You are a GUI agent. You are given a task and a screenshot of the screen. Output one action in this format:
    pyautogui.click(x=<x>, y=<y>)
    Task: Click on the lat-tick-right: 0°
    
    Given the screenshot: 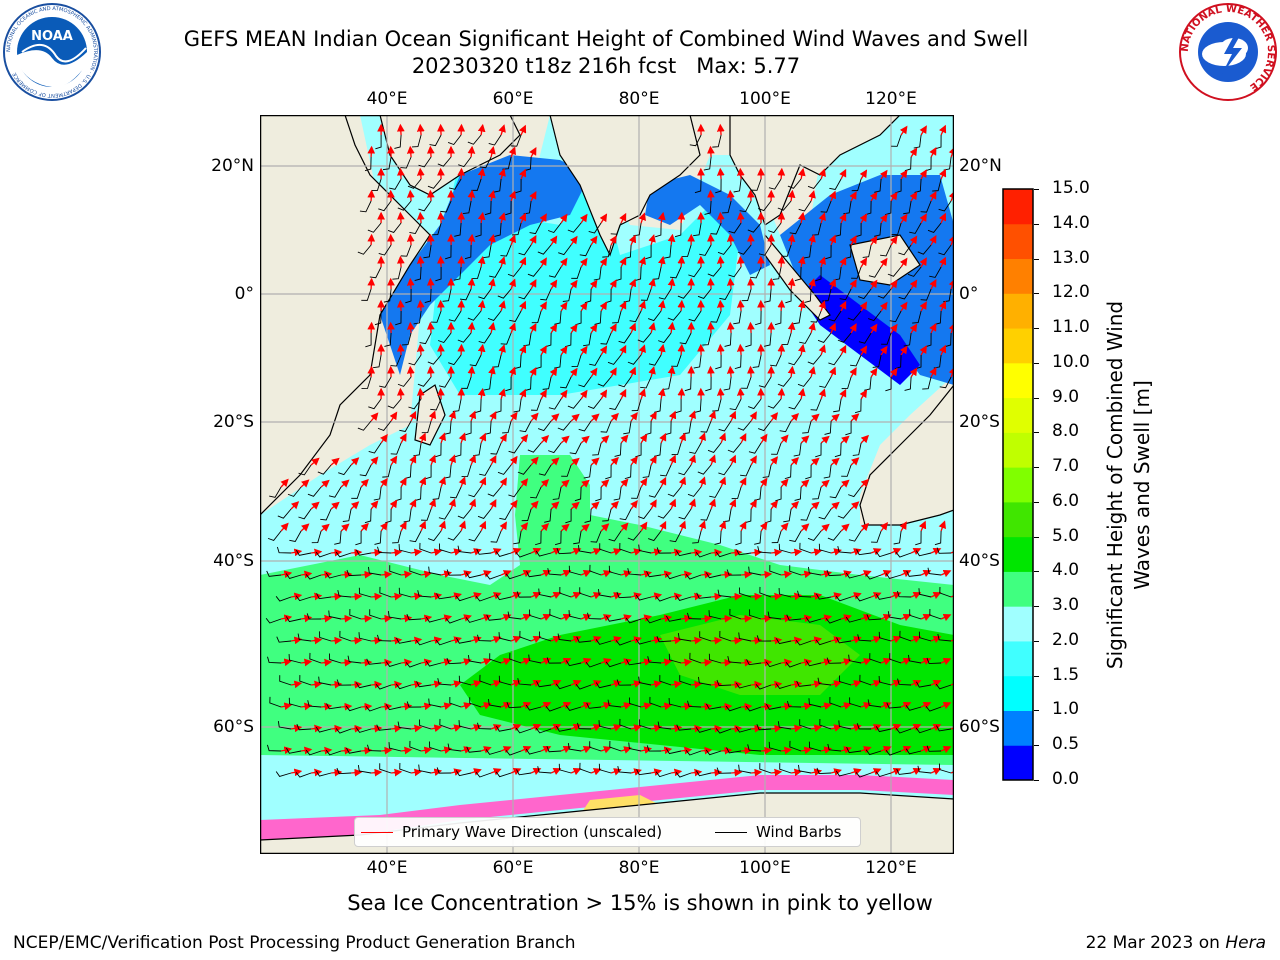 What is the action you would take?
    pyautogui.click(x=969, y=294)
    